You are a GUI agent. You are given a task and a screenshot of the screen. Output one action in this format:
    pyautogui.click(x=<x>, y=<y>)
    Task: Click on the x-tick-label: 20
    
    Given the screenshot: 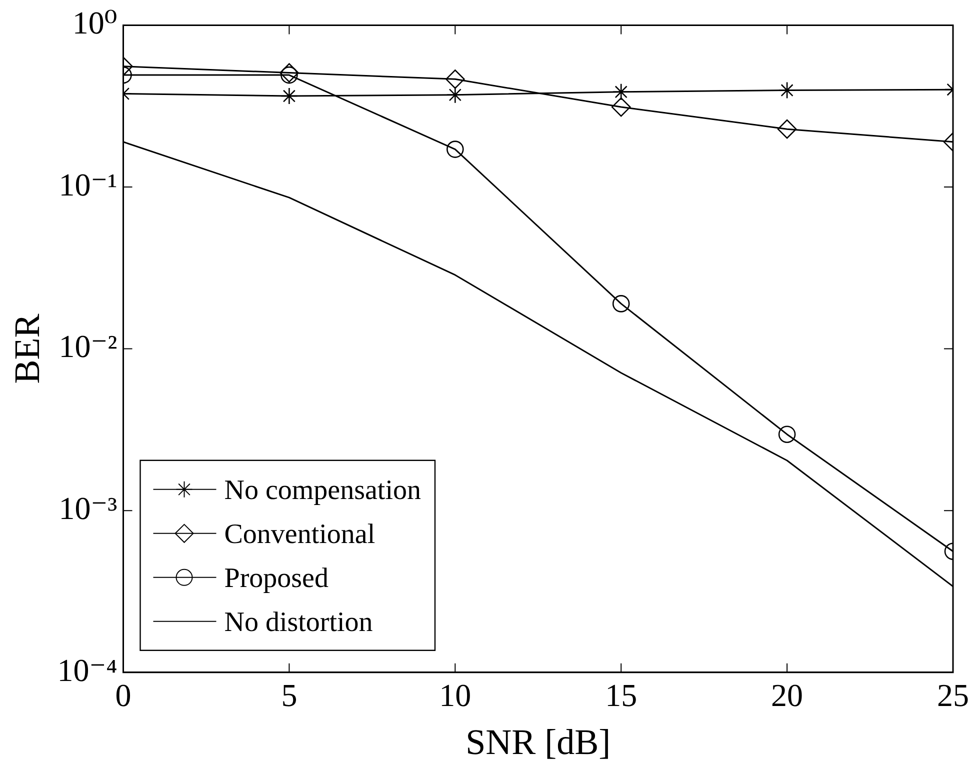 What is the action you would take?
    pyautogui.click(x=787, y=695)
    